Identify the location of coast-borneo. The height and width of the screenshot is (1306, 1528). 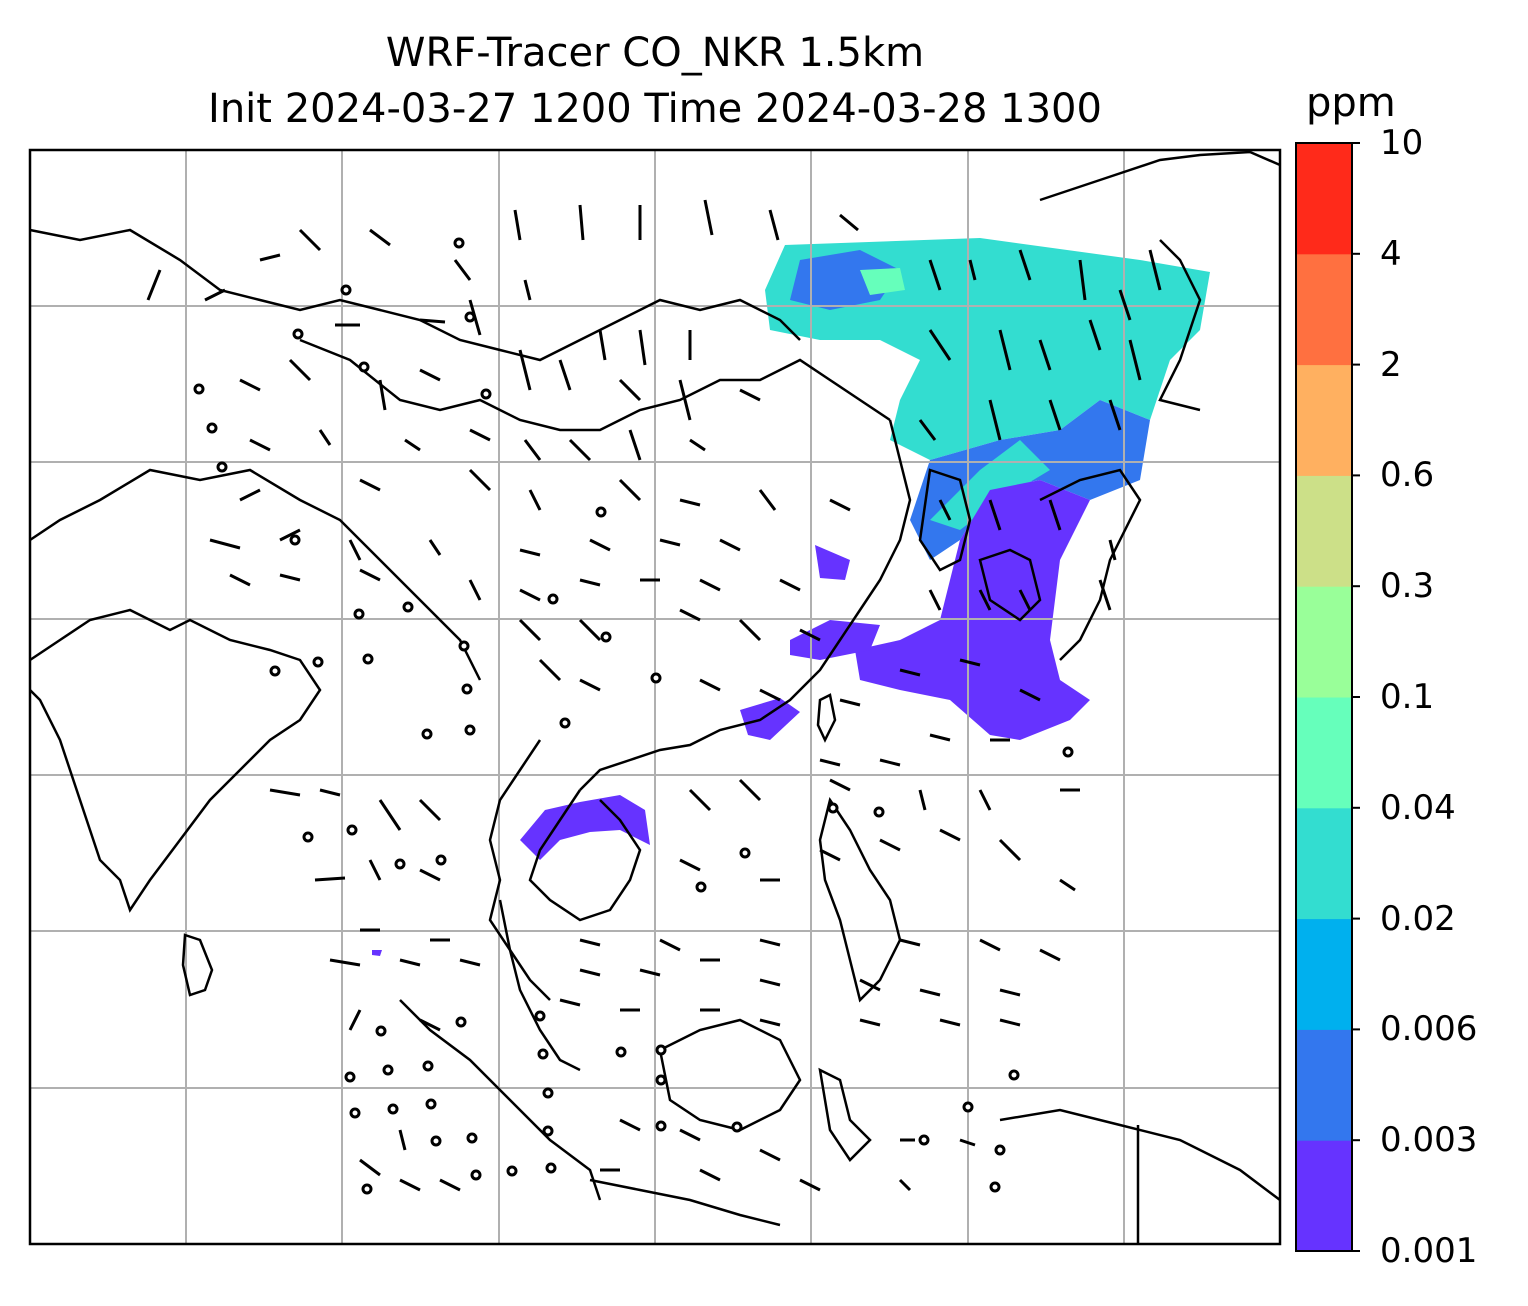
(730, 1075).